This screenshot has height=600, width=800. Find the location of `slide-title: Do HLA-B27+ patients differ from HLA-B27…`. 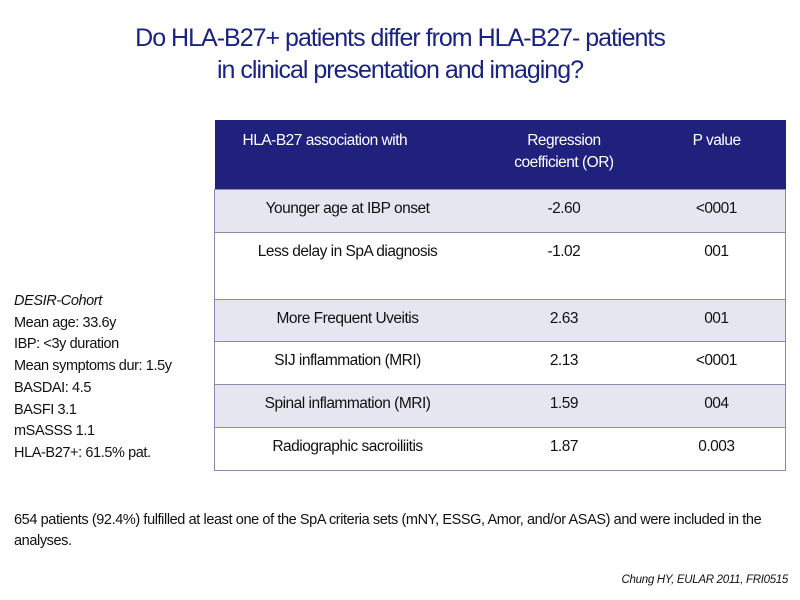

slide-title: Do HLA-B27+ patients differ from HLA-B27… is located at coordinates (400, 54).